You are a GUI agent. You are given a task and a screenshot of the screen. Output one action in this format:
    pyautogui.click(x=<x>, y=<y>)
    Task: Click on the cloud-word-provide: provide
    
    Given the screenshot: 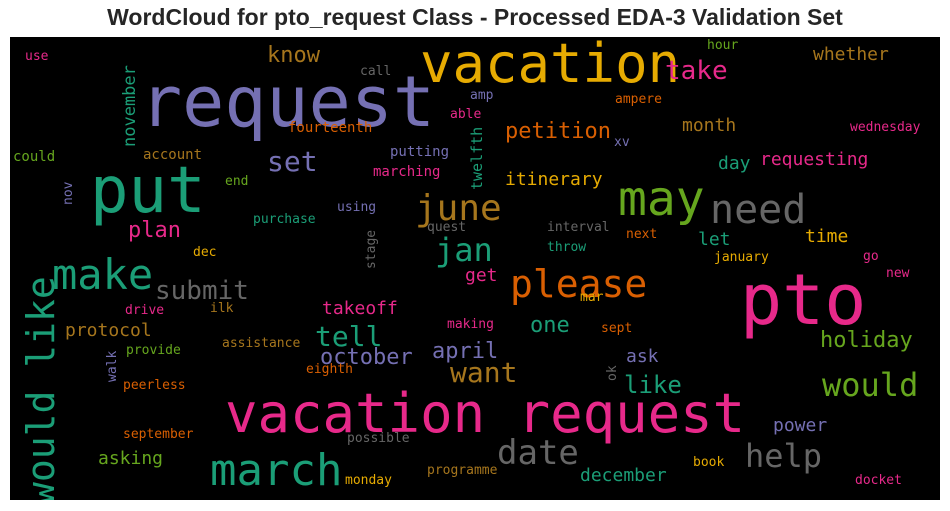 What is the action you would take?
    pyautogui.click(x=153, y=350)
    